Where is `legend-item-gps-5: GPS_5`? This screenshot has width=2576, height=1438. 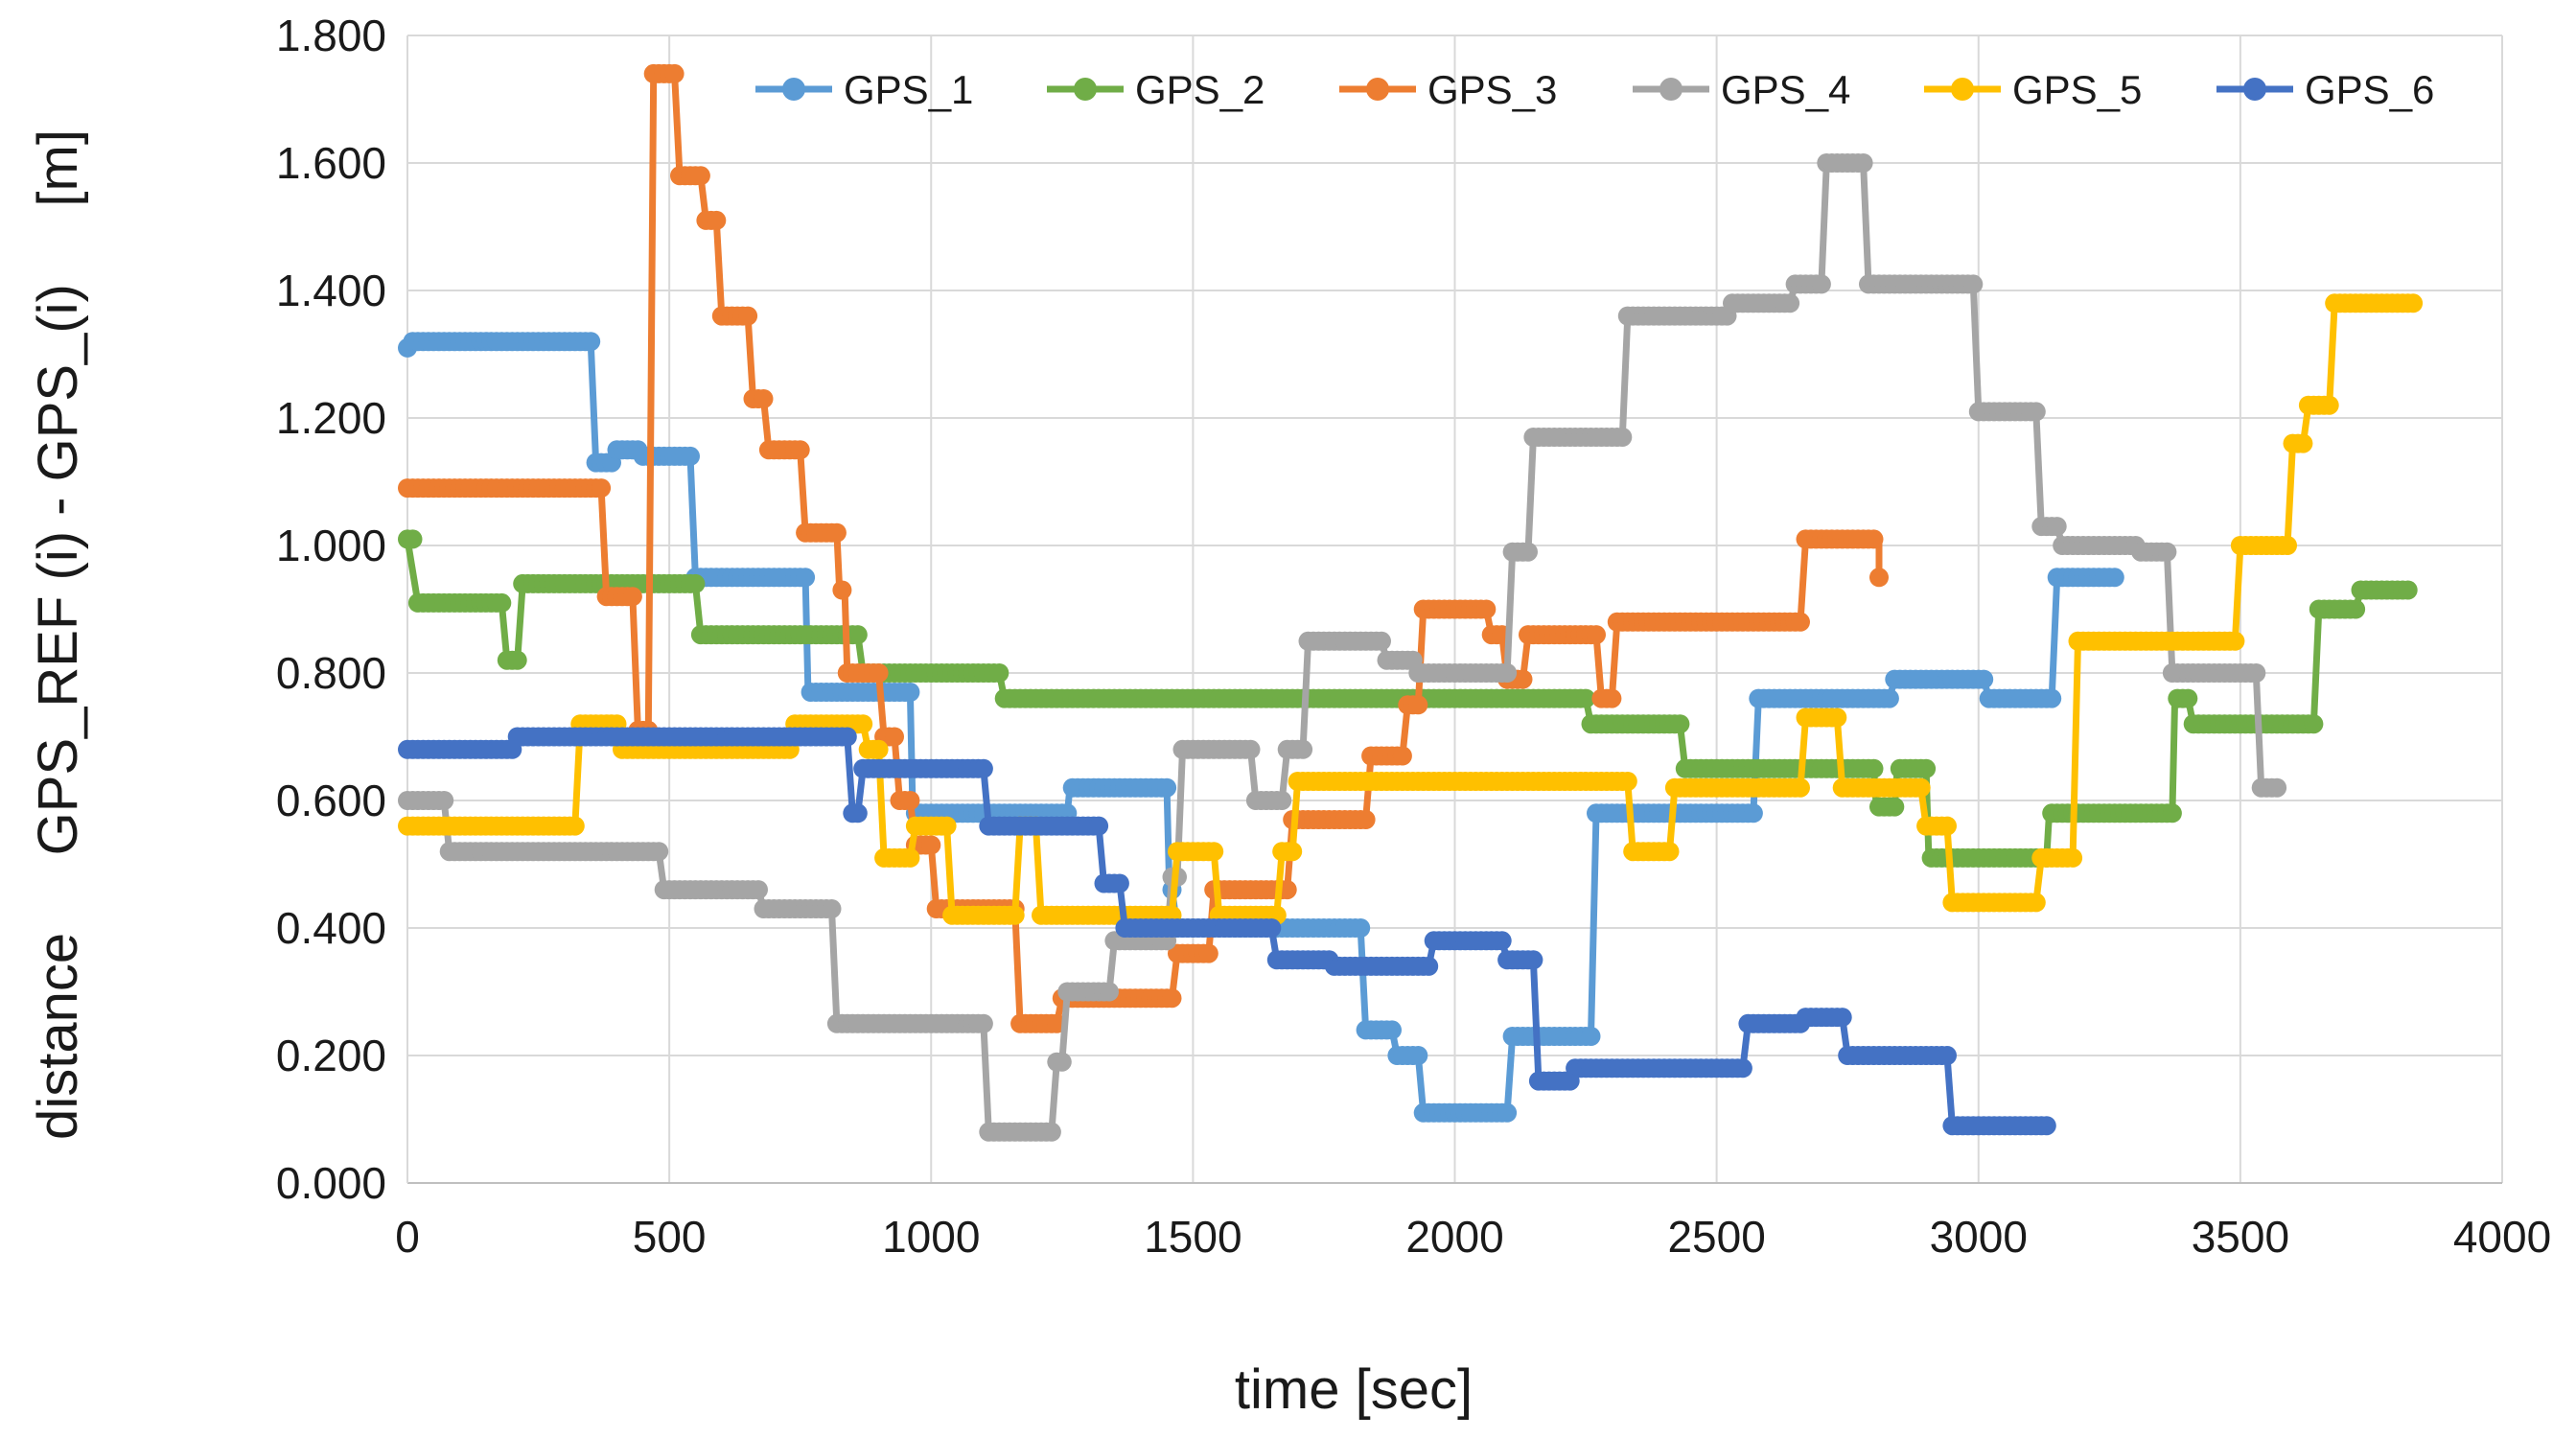 legend-item-gps-5: GPS_5 is located at coordinates (2033, 89).